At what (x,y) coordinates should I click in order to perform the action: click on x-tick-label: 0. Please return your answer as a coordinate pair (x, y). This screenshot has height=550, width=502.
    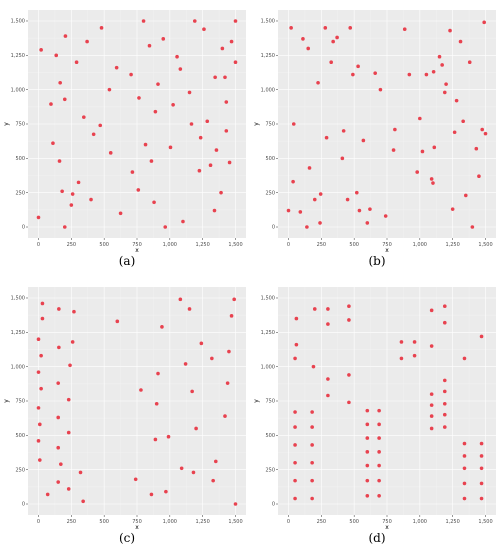
    Looking at the image, I should click on (38, 245).